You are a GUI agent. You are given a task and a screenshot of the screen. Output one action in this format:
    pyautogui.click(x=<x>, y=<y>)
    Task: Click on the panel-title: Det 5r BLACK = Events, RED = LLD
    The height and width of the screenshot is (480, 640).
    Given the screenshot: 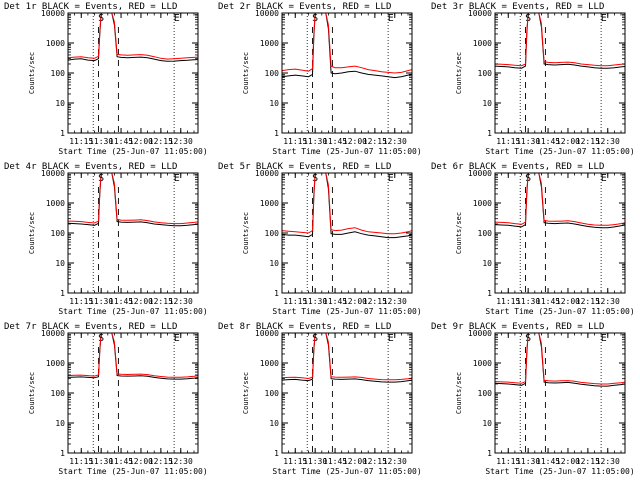 What is the action you would take?
    pyautogui.click(x=304, y=167)
    